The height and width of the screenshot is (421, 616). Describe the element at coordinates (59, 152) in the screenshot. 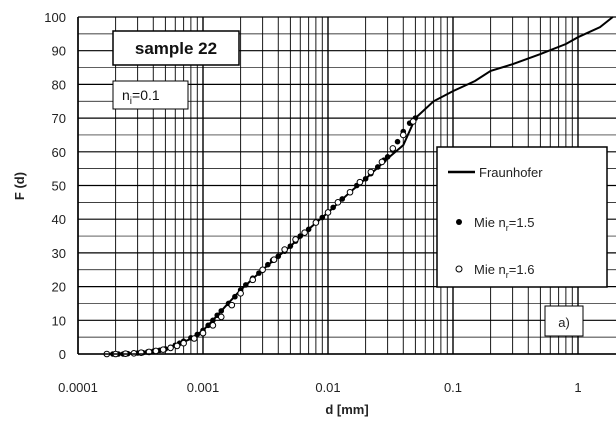

I see `y-tick-label: 60` at that location.